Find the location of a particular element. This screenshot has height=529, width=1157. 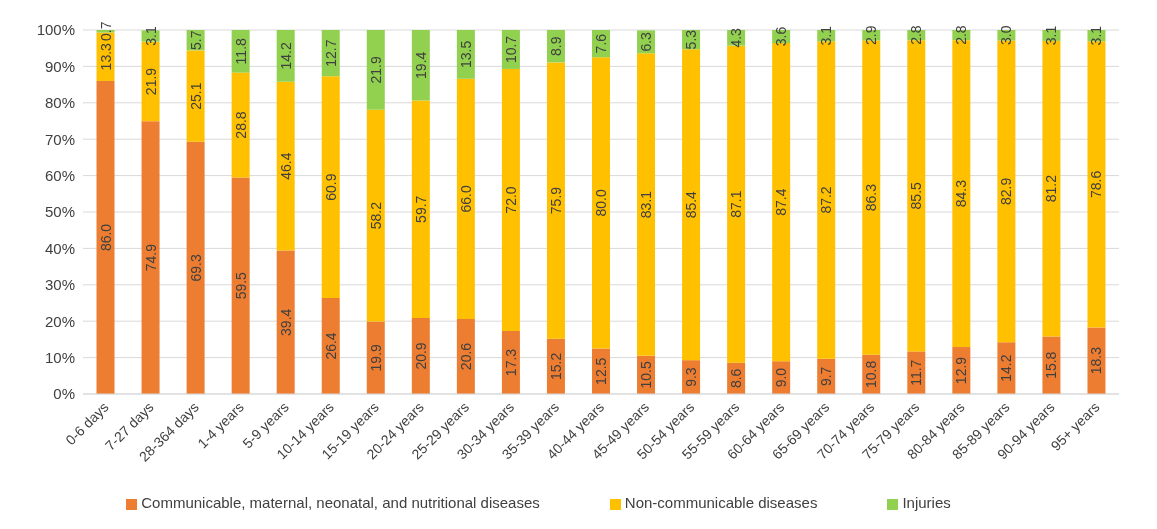

data-label: 5.7 is located at coordinates (195, 40).